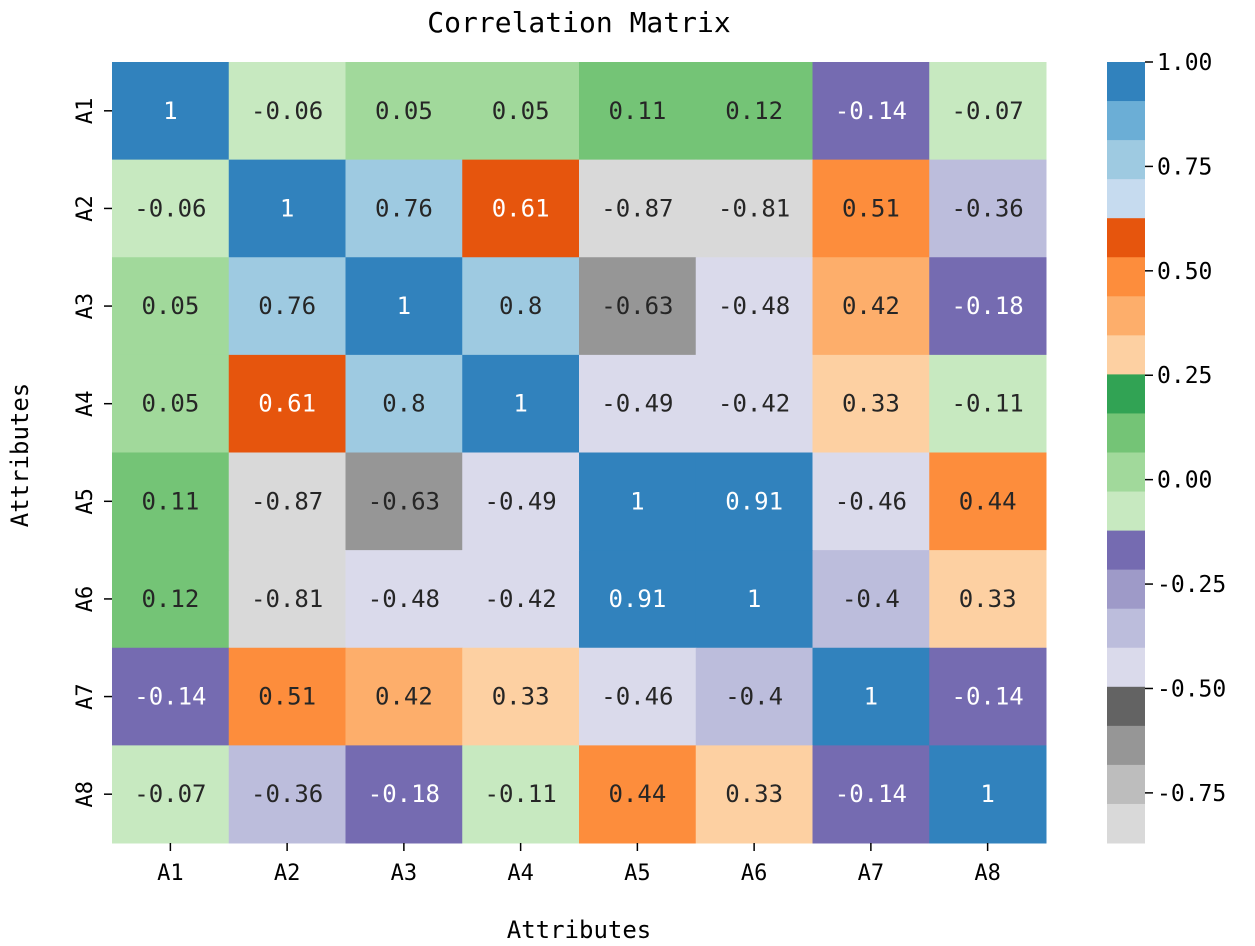 This screenshot has height=946, width=1255. Describe the element at coordinates (1191, 585) in the screenshot. I see `colorbar-tick-label: -0.25` at that location.